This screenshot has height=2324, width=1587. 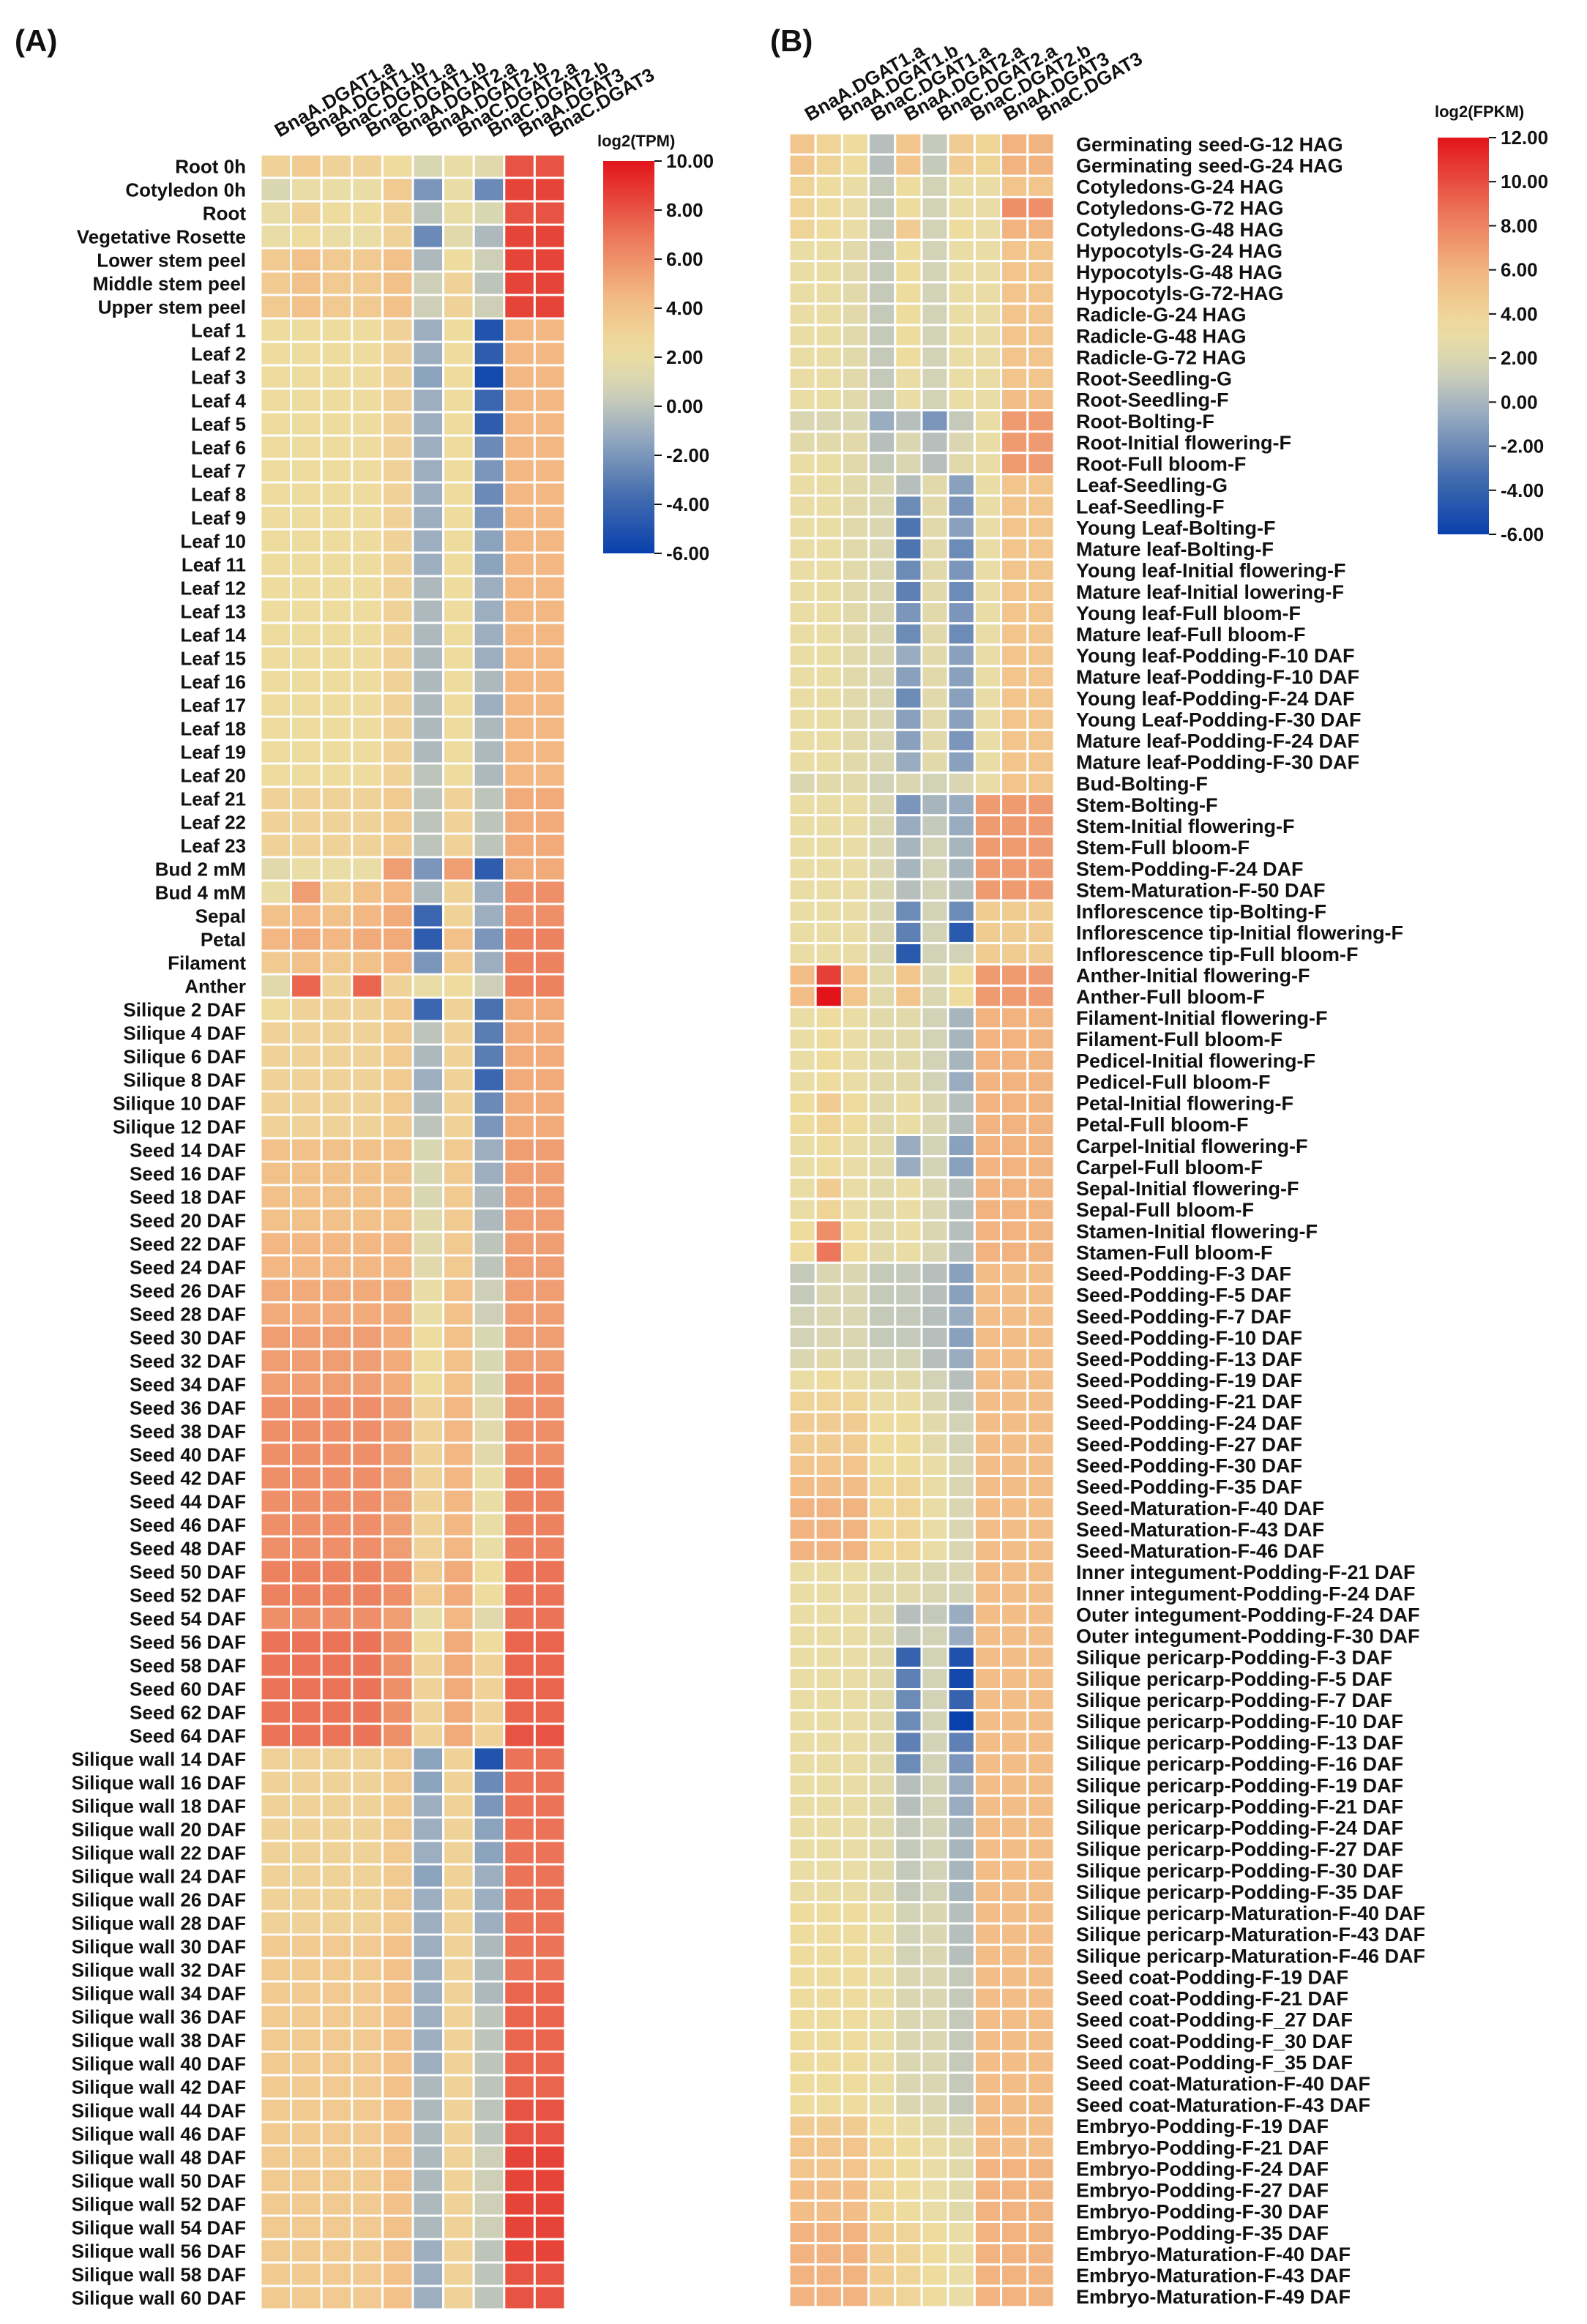 I want to click on row-label: Silique wall 36 DAF, so click(x=159, y=2017).